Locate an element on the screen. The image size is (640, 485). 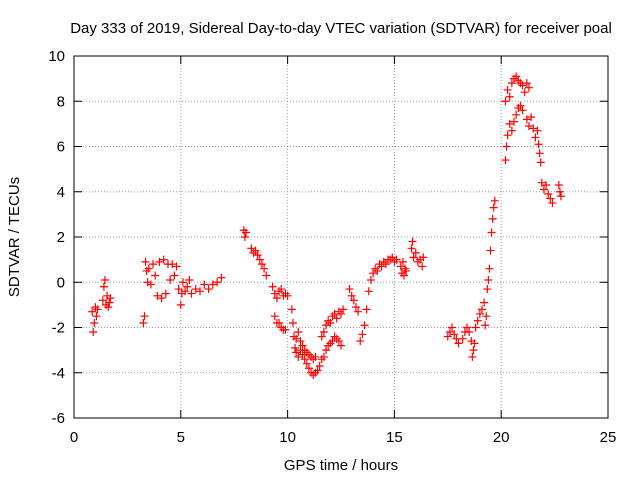
y-axis-label: SDTVAR / TECUs is located at coordinates (14, 237).